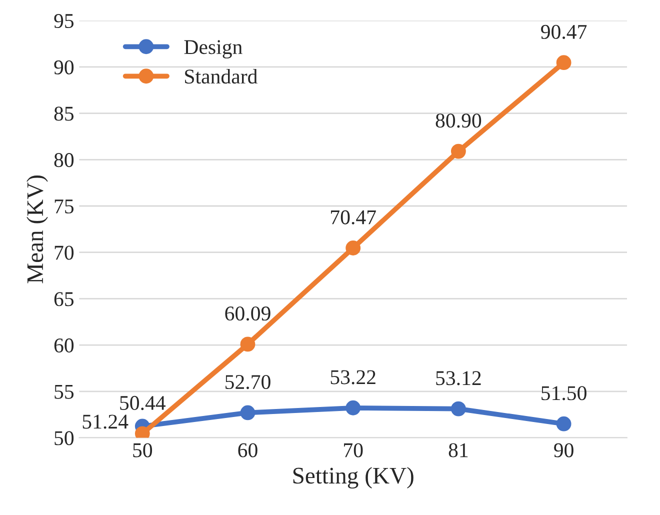 This screenshot has width=660, height=515. I want to click on data-label: 53.22, so click(353, 377).